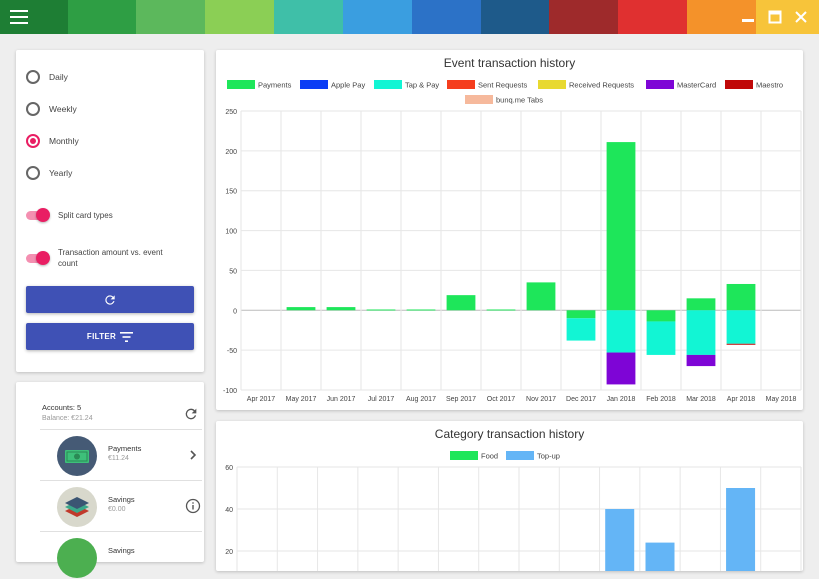 The width and height of the screenshot is (819, 579). What do you see at coordinates (548, 456) in the screenshot?
I see `legend-label: Top-up` at bounding box center [548, 456].